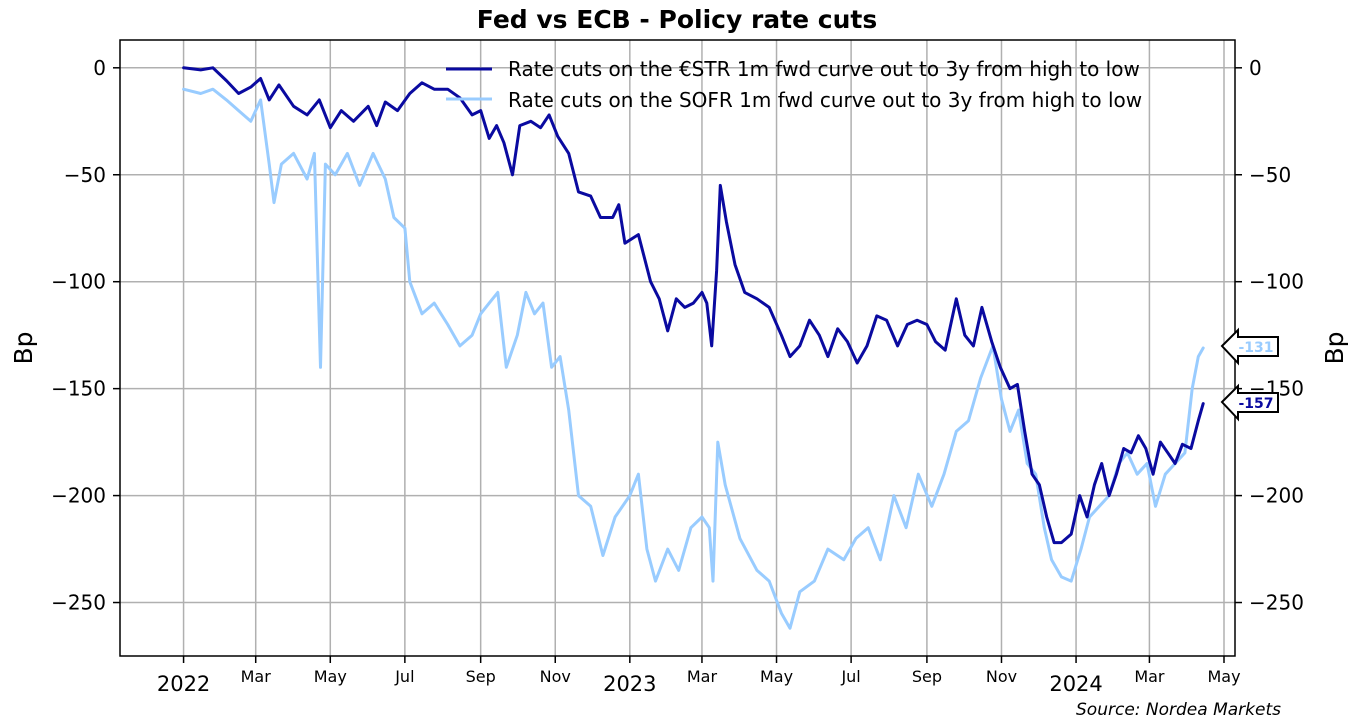  I want to click on y-axis-label-right: Bp, so click(1334, 347).